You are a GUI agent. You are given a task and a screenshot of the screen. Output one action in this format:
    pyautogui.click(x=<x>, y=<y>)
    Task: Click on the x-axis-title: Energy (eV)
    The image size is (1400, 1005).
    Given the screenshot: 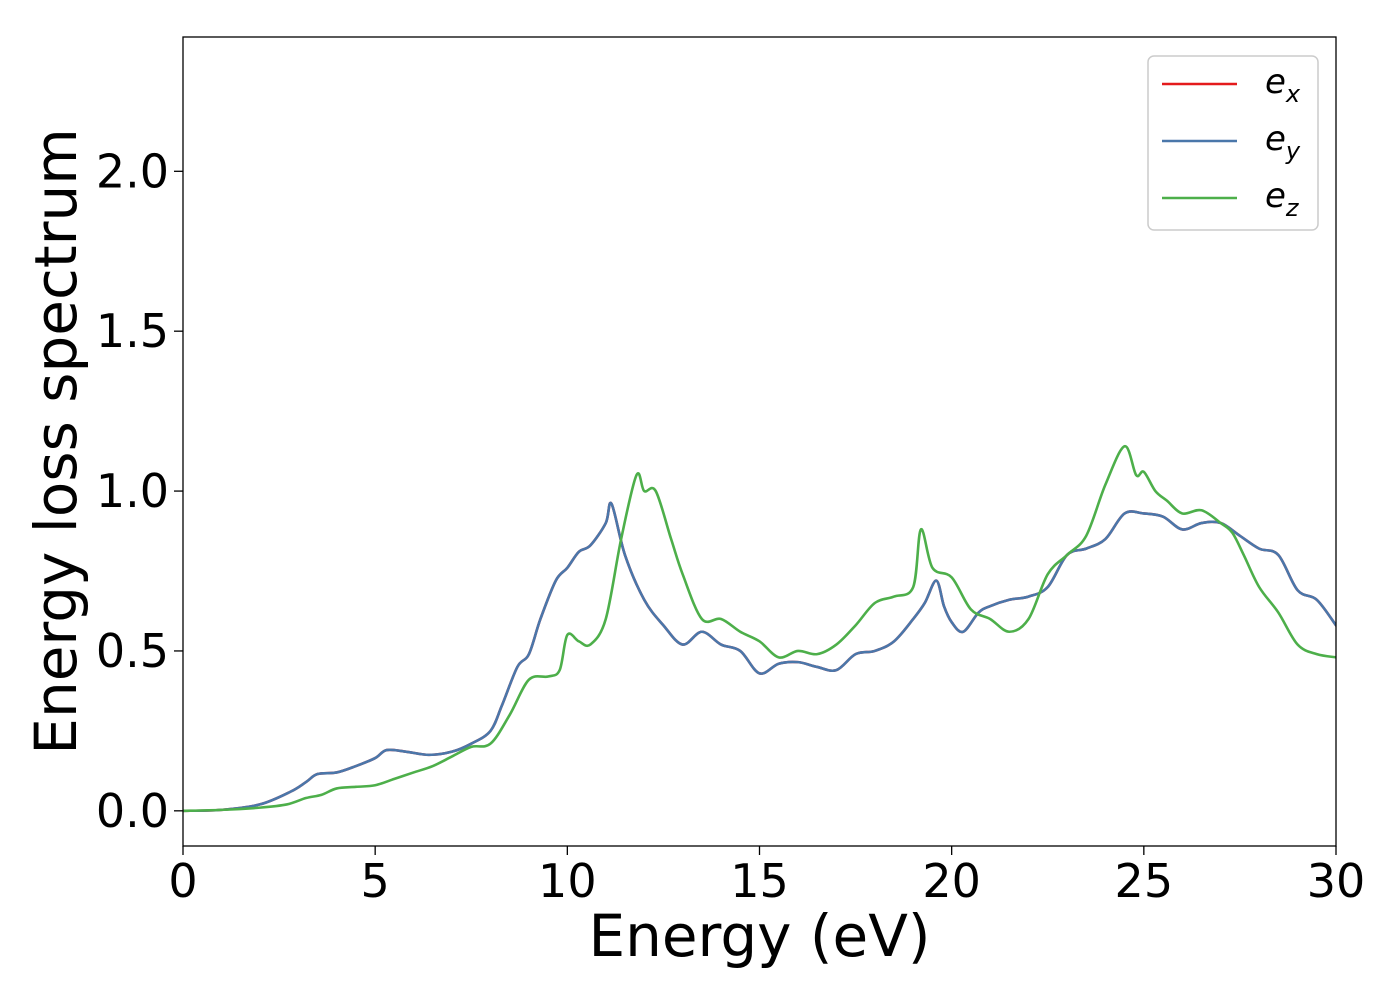 What is the action you would take?
    pyautogui.click(x=759, y=936)
    